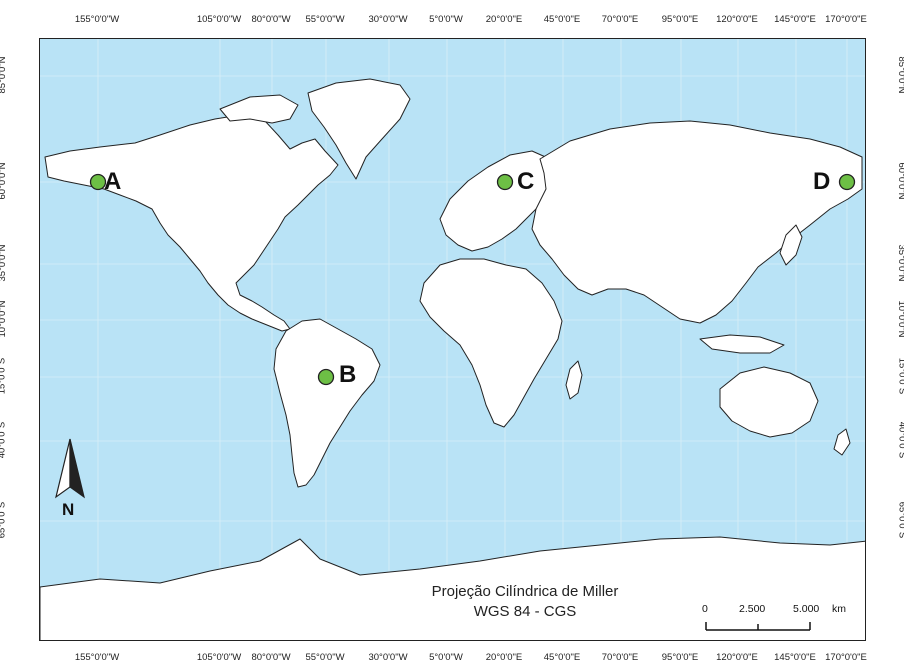 The image size is (904, 671). I want to click on tick-label-top: 55°0'0"W, so click(325, 19).